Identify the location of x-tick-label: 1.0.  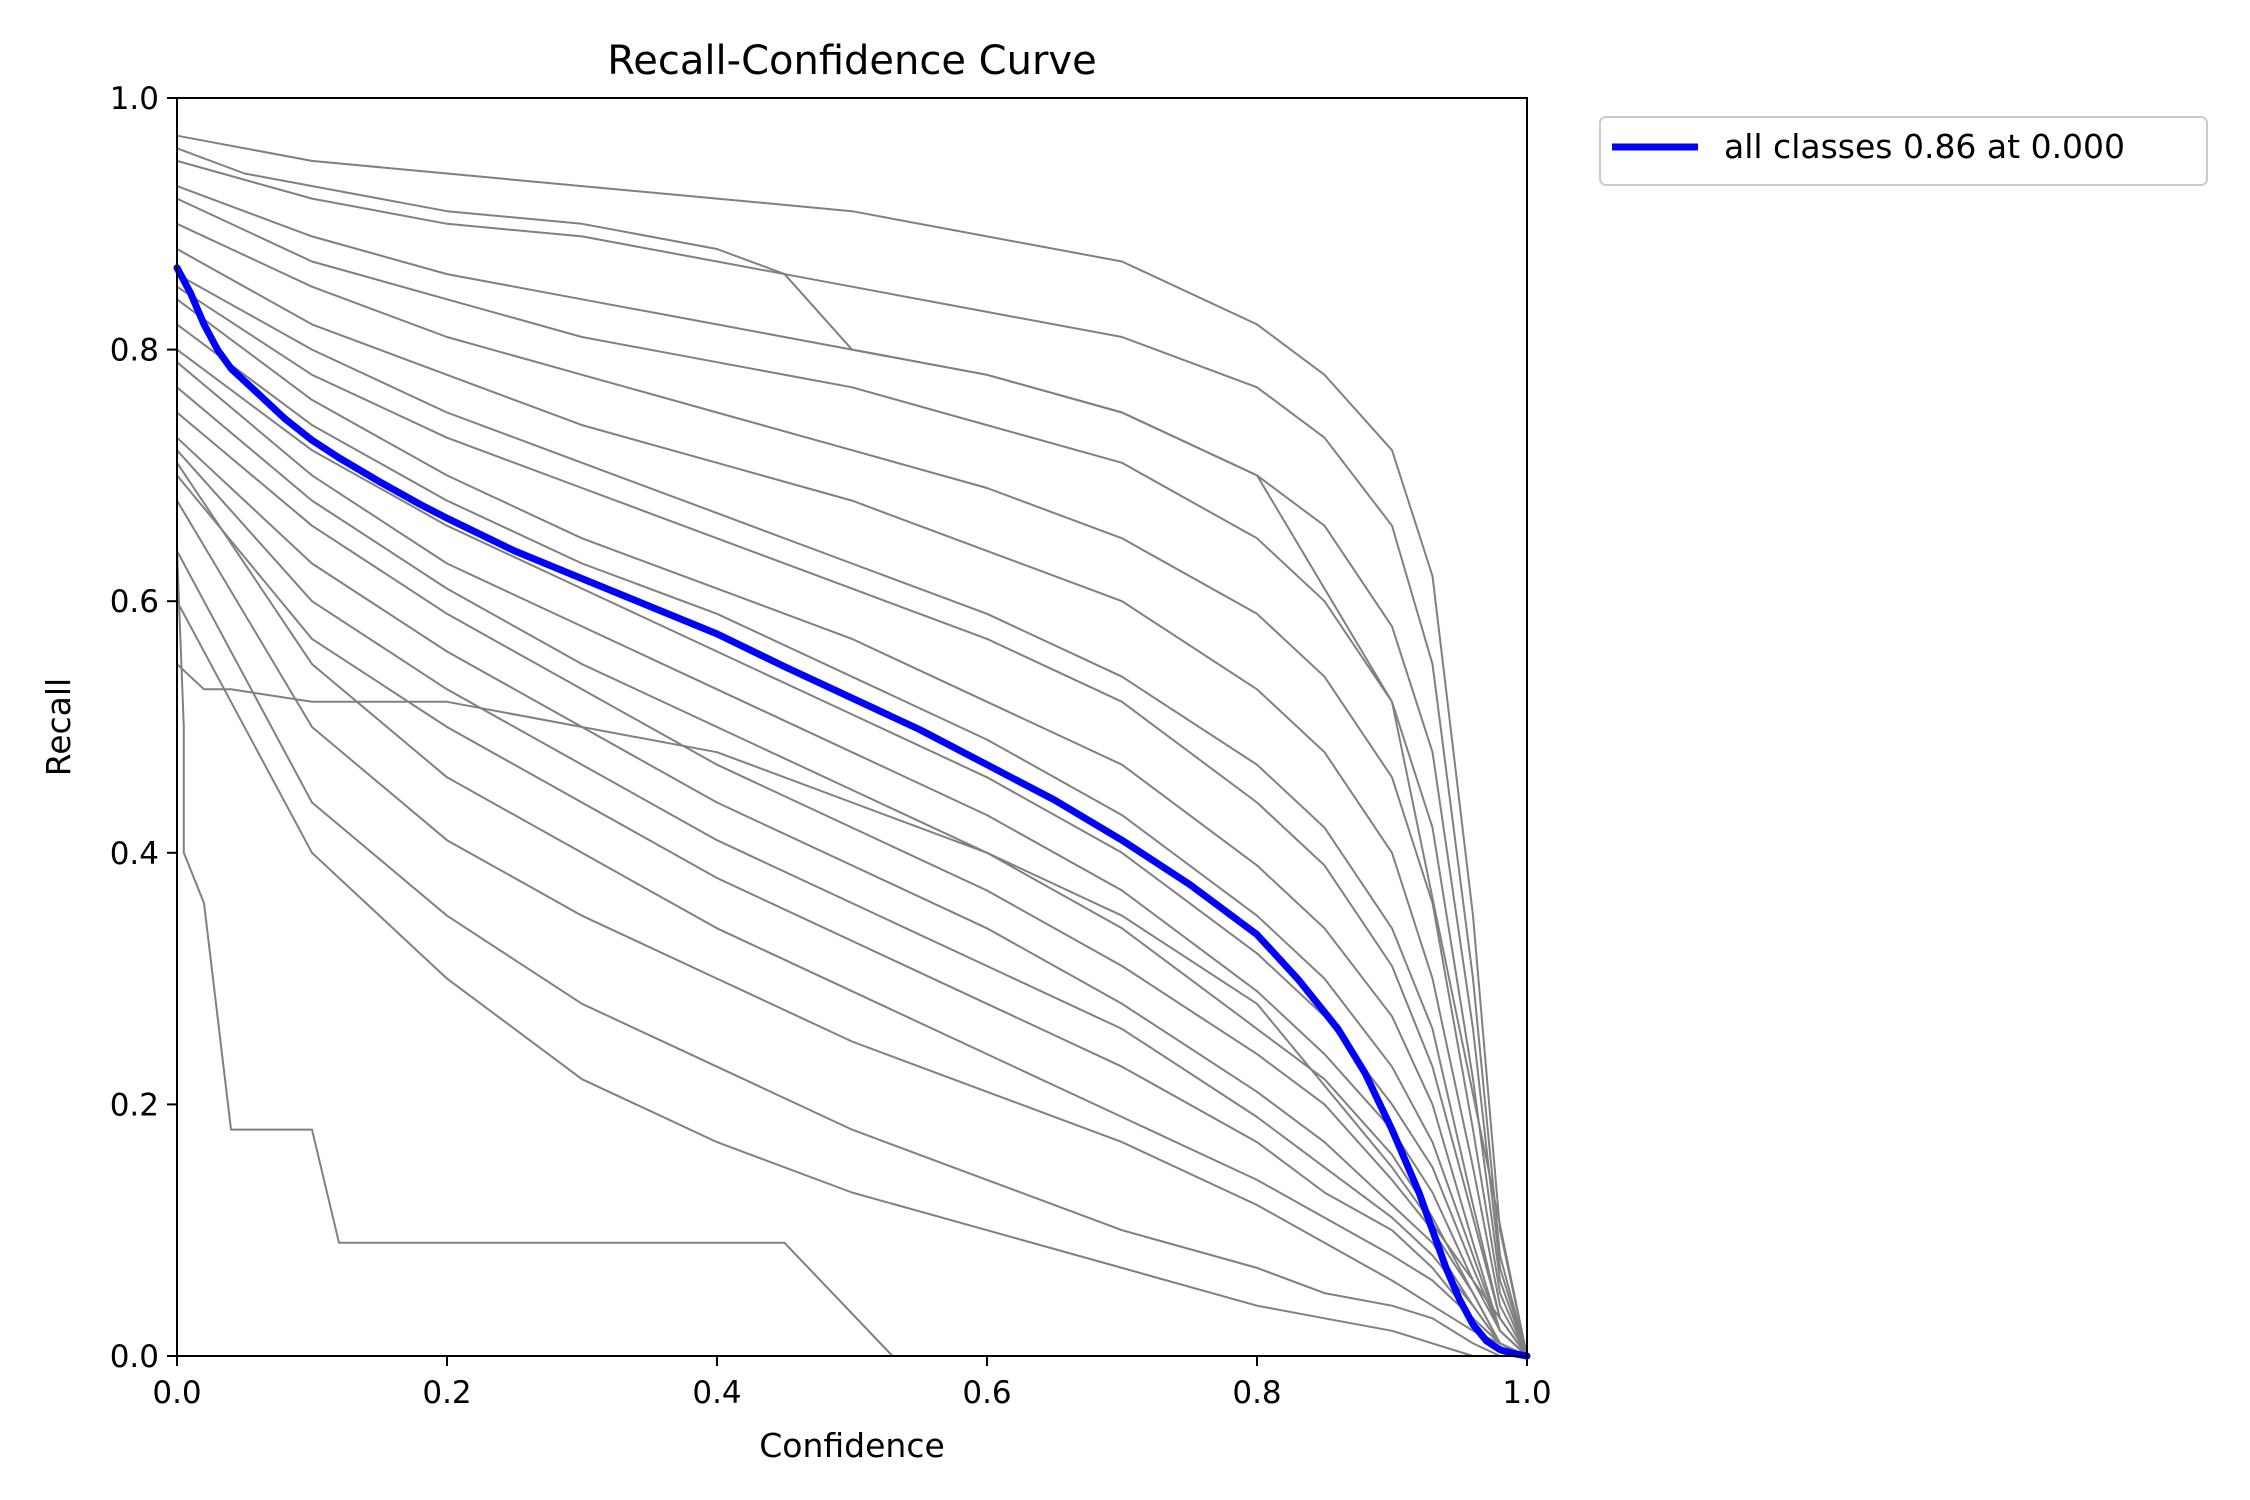
(1526, 1393).